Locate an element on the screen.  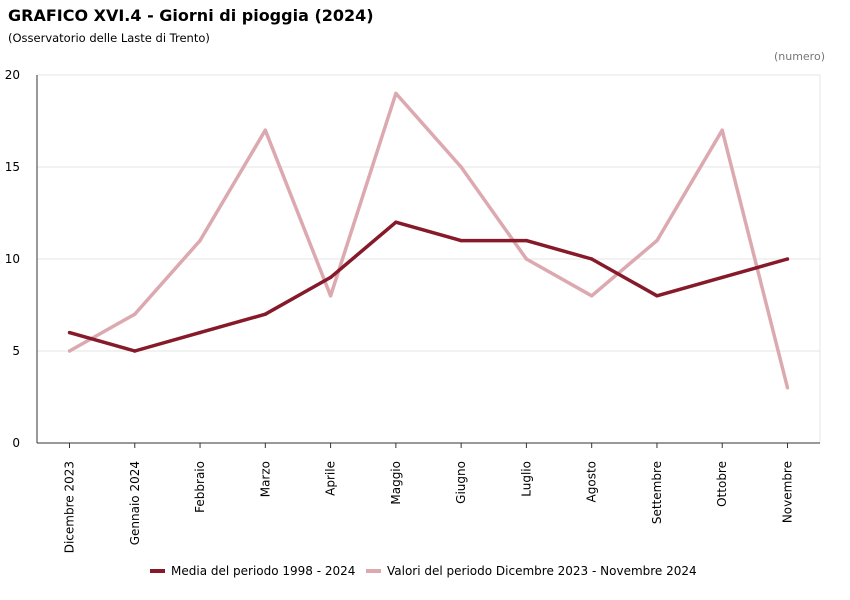
x-tick-label: Gennaio 2024 is located at coordinates (135, 503).